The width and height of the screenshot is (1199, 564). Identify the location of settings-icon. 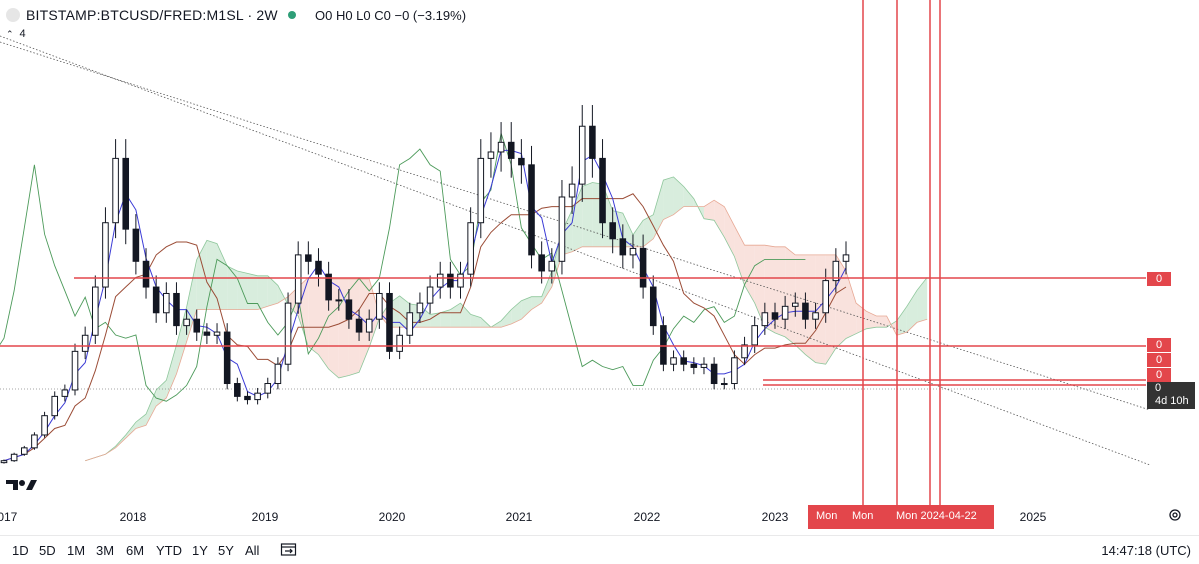
(1175, 515).